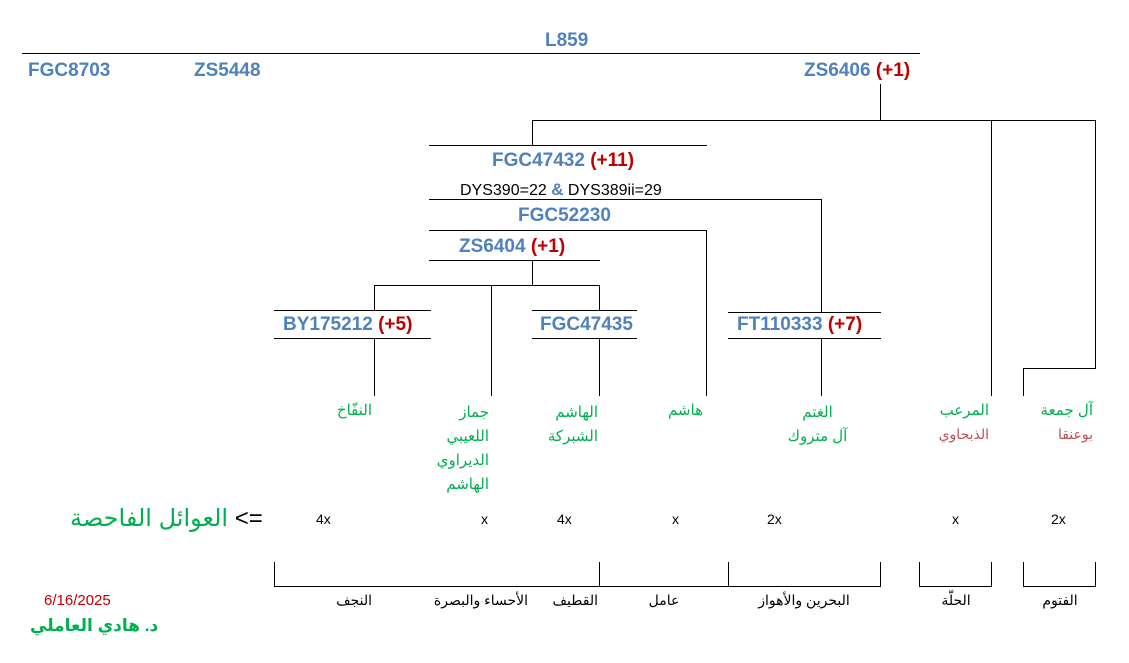  I want to click on clade-ft110333: FT110333 (+7), so click(799, 325).